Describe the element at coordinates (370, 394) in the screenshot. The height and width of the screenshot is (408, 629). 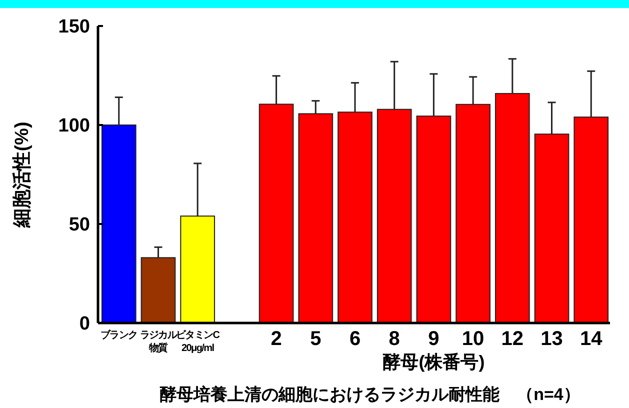
I see `text: 酵母培養上清の細胞におけるラジカル耐性能 （n=4）` at that location.